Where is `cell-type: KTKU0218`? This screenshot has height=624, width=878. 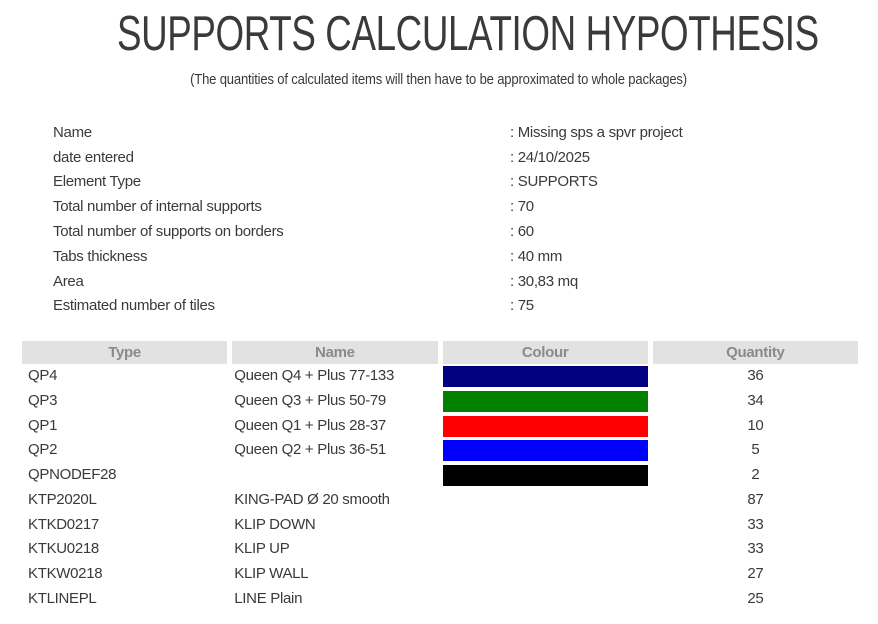 cell-type: KTKU0218 is located at coordinates (63, 549).